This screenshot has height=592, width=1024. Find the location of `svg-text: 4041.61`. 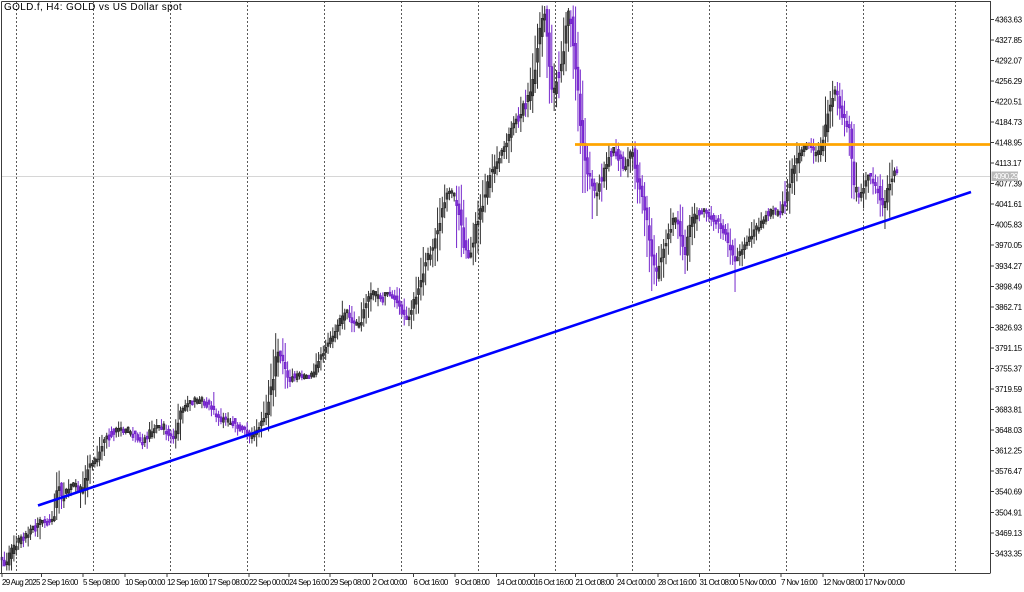

svg-text: 4041.61 is located at coordinates (1009, 204).